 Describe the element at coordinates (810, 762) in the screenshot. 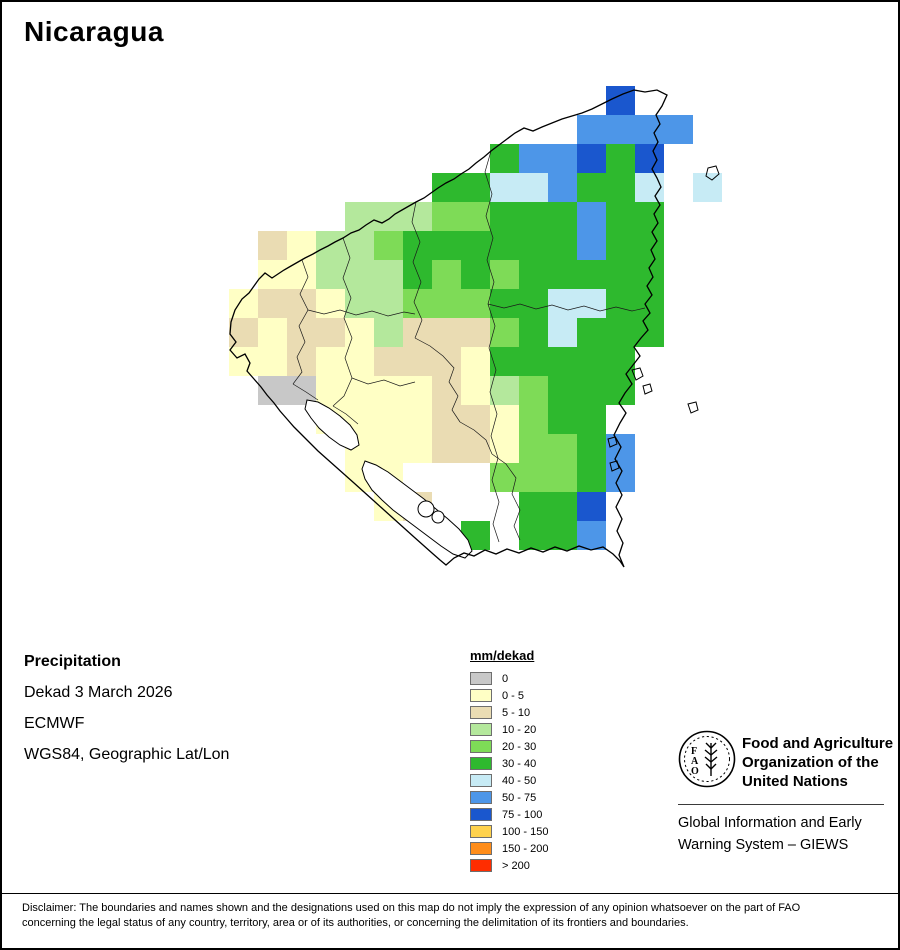

I see `fao-org-name-line: Organization of the` at that location.